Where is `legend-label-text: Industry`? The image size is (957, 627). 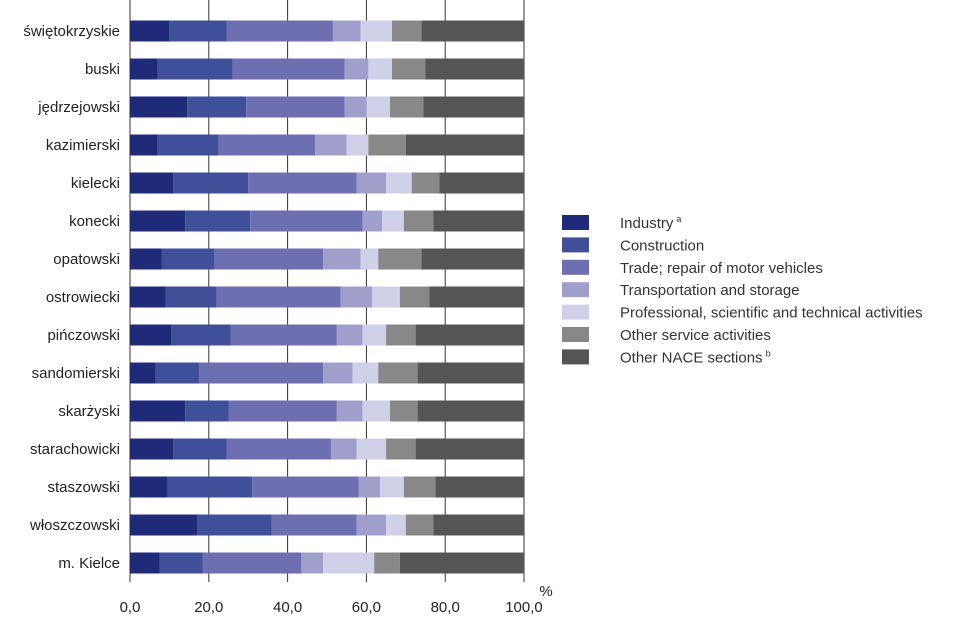 legend-label-text: Industry is located at coordinates (647, 223).